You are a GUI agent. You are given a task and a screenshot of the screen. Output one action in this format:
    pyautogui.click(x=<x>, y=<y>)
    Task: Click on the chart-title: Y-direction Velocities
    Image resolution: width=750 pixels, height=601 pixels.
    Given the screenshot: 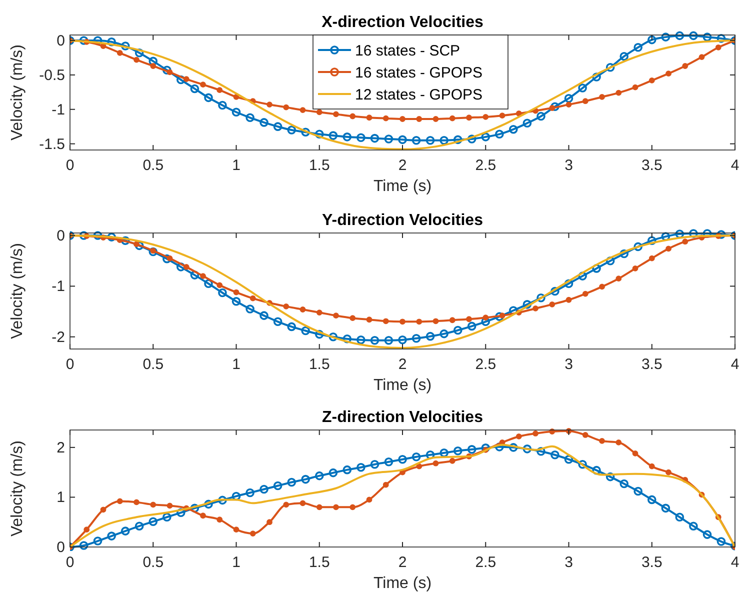 What is the action you would take?
    pyautogui.click(x=403, y=220)
    